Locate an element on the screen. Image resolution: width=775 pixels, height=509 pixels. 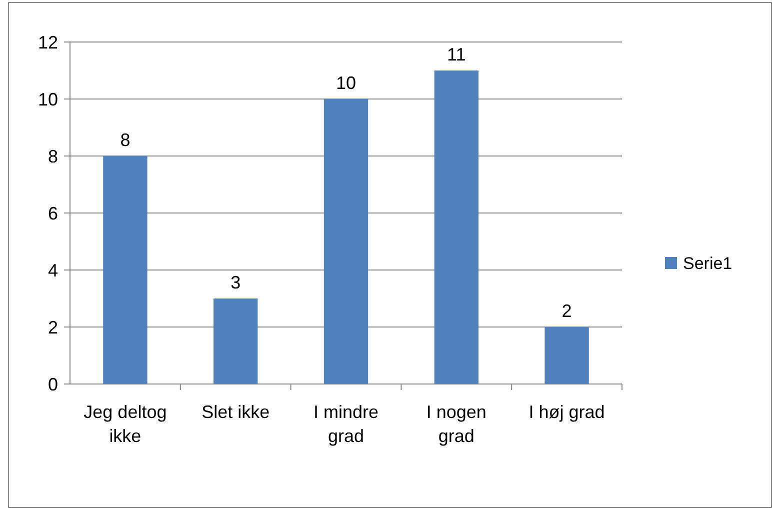
legend-label: Serie1 is located at coordinates (707, 263).